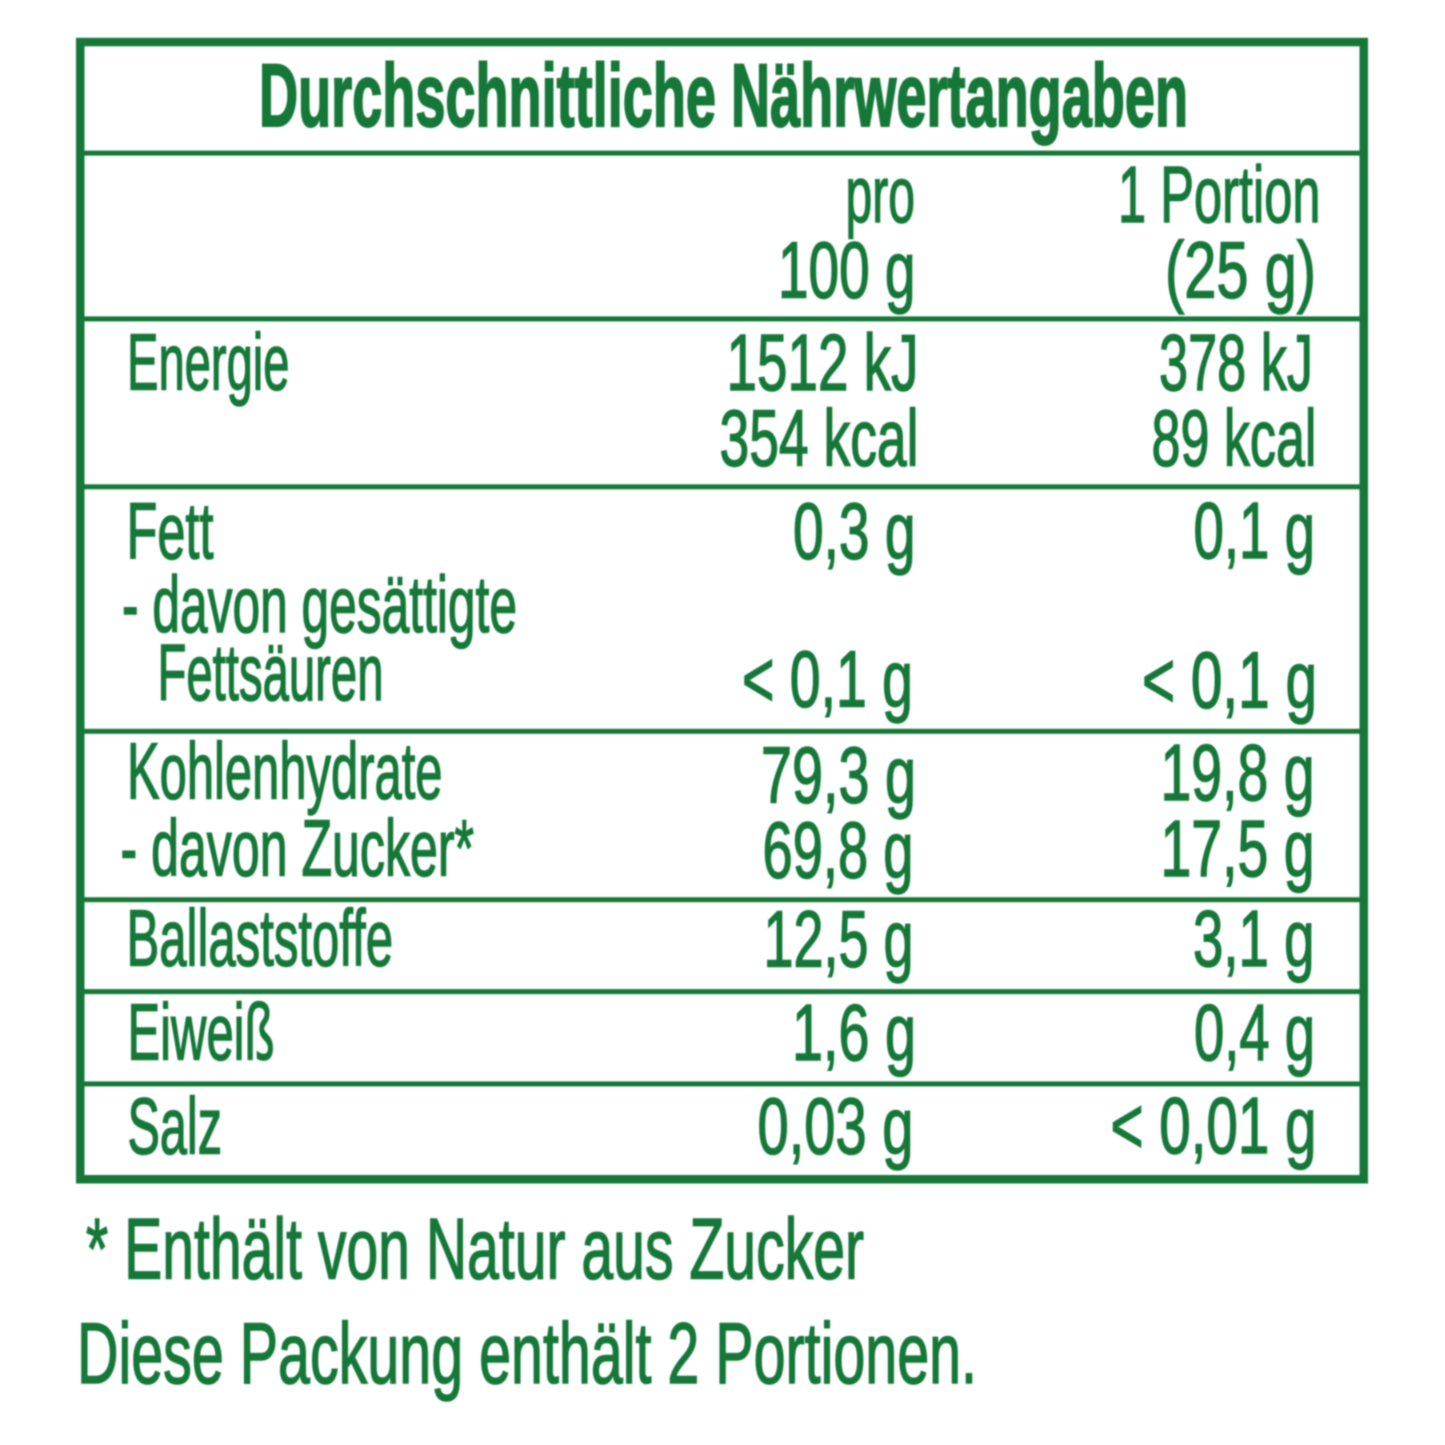 This screenshot has width=1445, height=1445. I want to click on svg-text: 0,1 g, so click(1255, 530).